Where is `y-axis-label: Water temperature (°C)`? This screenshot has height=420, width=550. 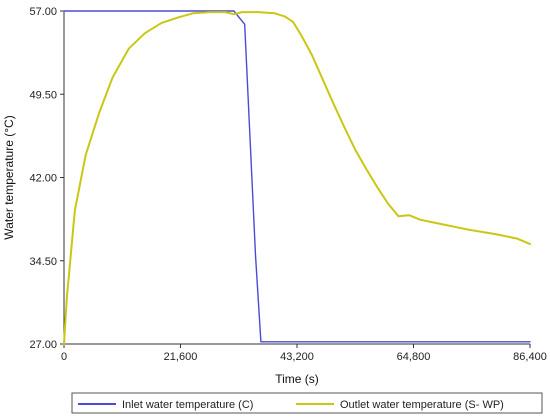 y-axis-label: Water temperature (°C) is located at coordinates (9, 177).